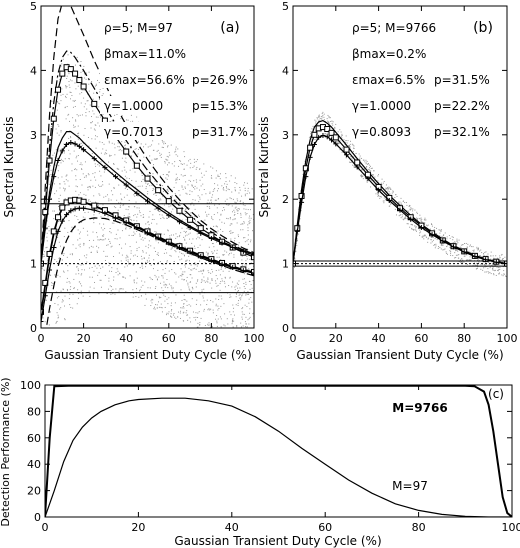  What do you see at coordinates (34, 438) in the screenshot?
I see `y-tick-label: 60` at bounding box center [34, 438].